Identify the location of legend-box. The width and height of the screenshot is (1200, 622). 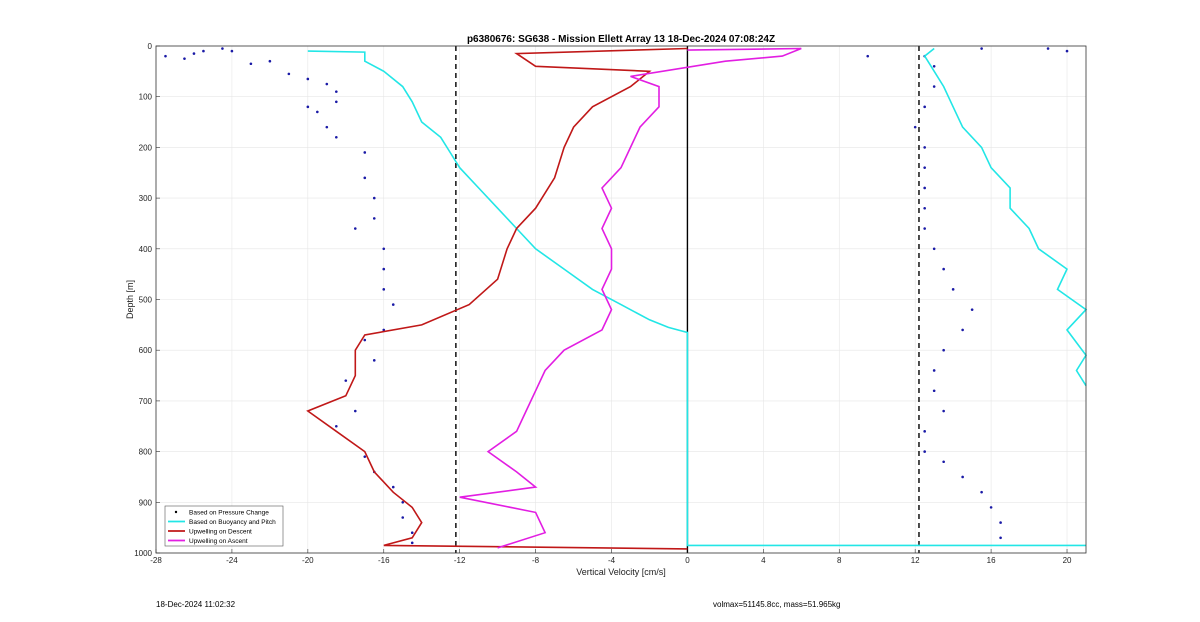
(224, 526).